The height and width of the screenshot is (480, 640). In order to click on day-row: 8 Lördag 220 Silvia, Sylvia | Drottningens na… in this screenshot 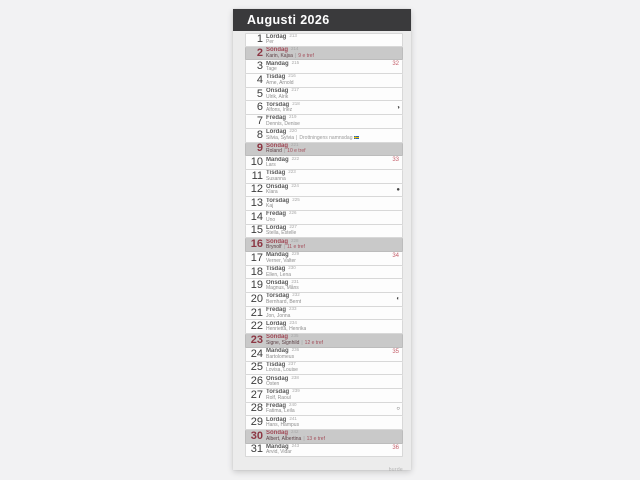, I will do `click(324, 135)`.